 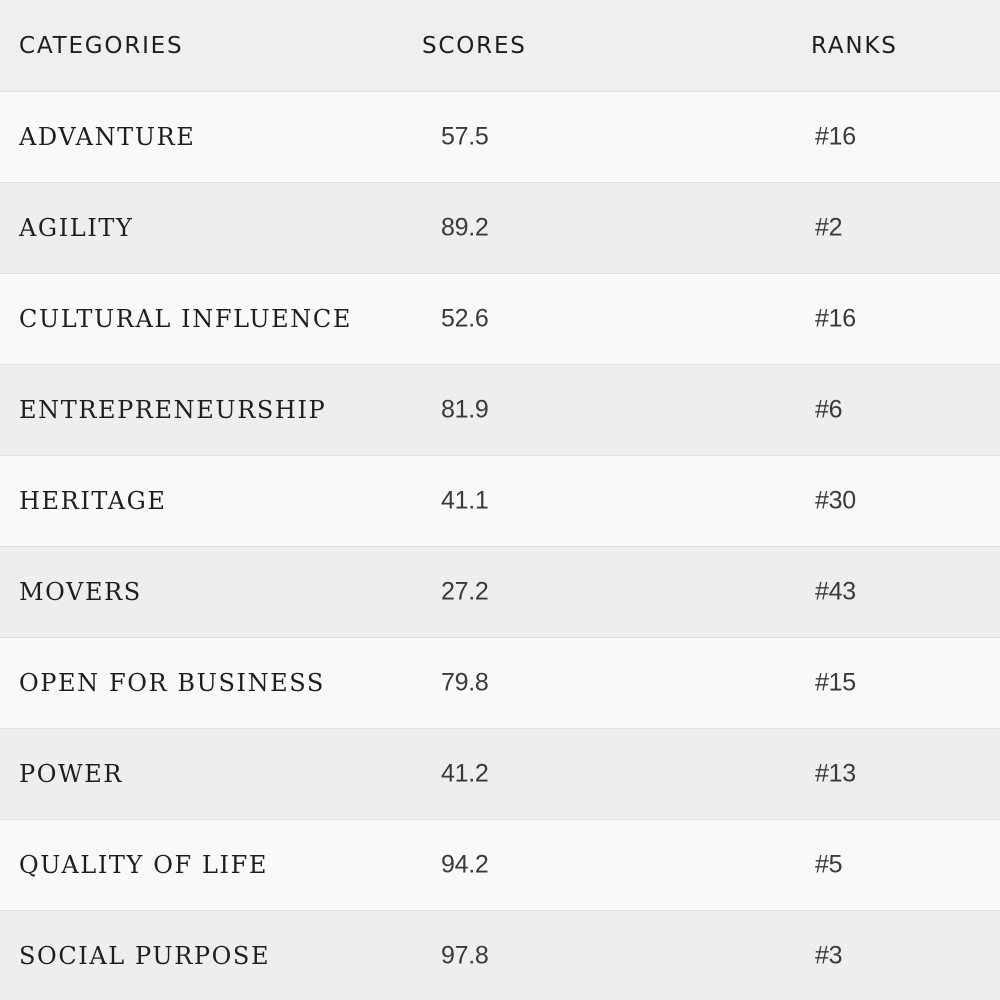 What do you see at coordinates (500, 228) in the screenshot?
I see `table-row: AGILITY 89.2 #2` at bounding box center [500, 228].